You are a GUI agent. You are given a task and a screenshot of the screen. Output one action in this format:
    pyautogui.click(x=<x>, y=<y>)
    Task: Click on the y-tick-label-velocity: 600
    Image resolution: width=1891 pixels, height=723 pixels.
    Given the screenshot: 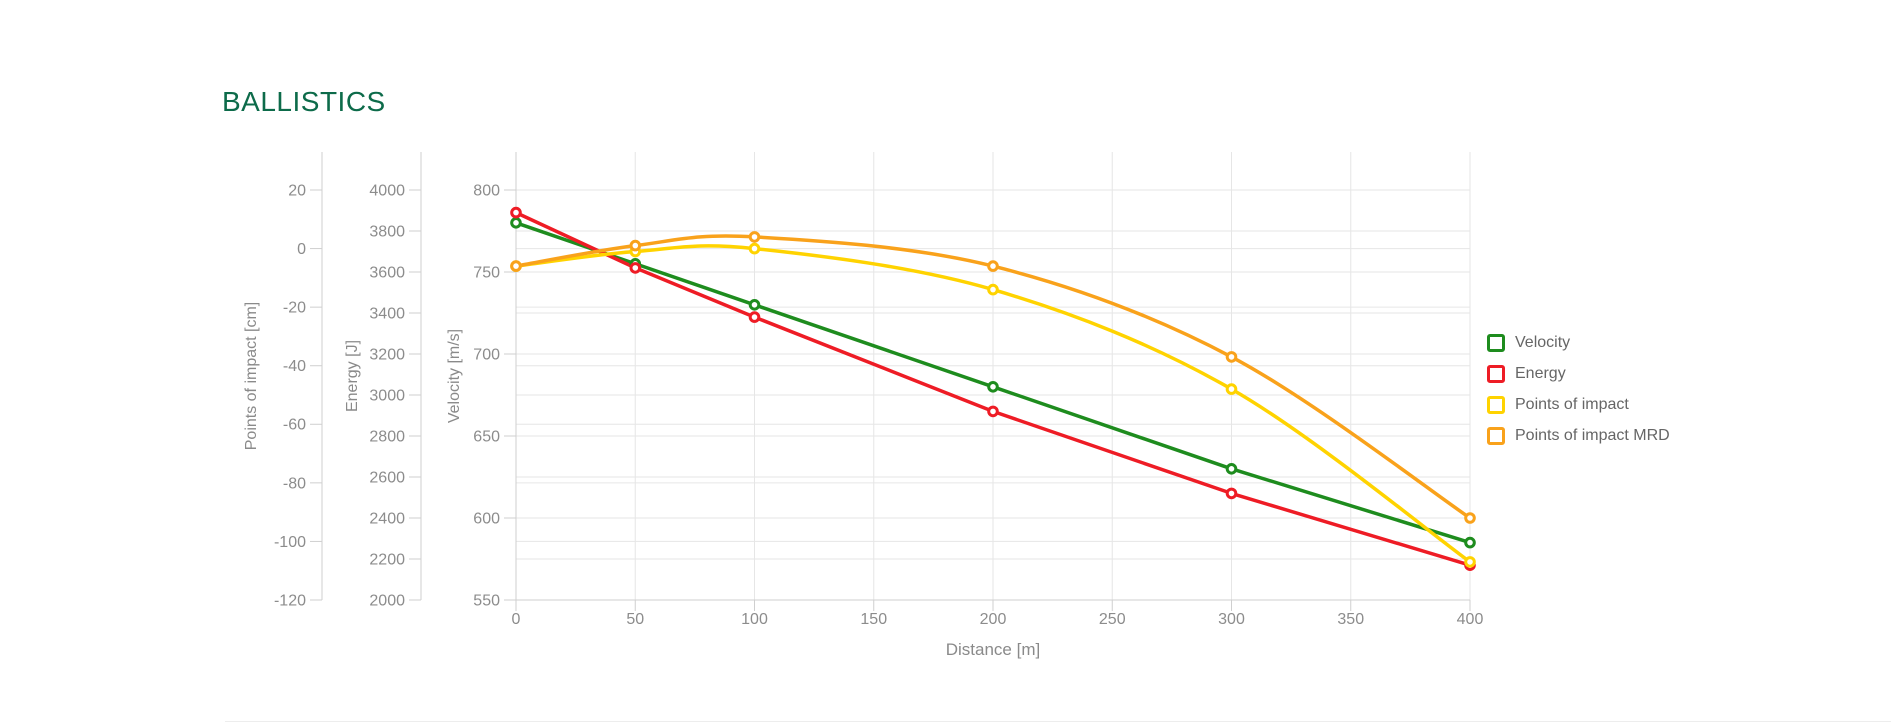 What is the action you would take?
    pyautogui.click(x=486, y=518)
    